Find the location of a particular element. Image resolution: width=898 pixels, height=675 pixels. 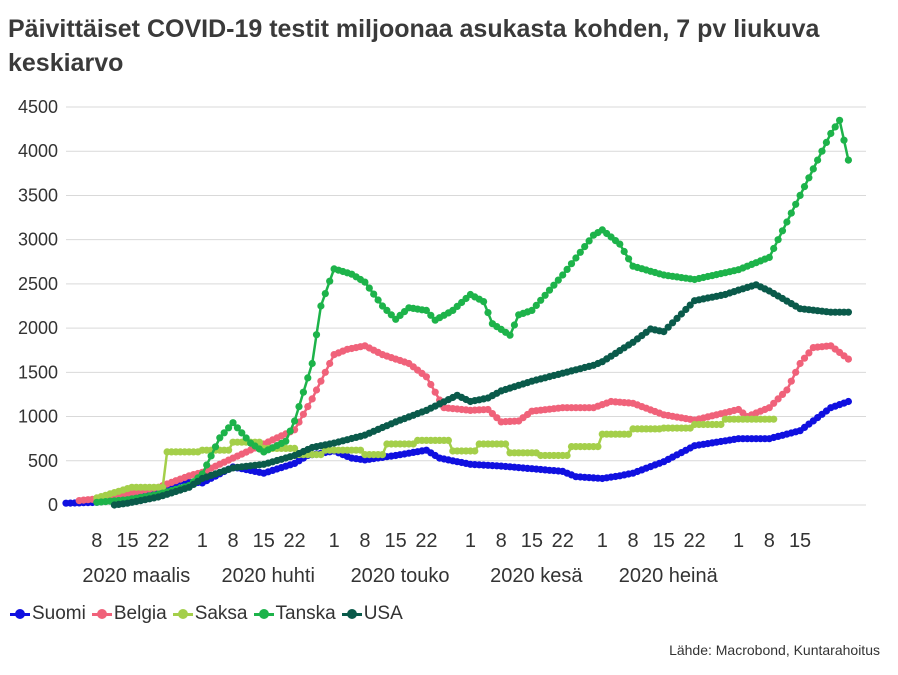

legend-label: Saksa is located at coordinates (221, 613).